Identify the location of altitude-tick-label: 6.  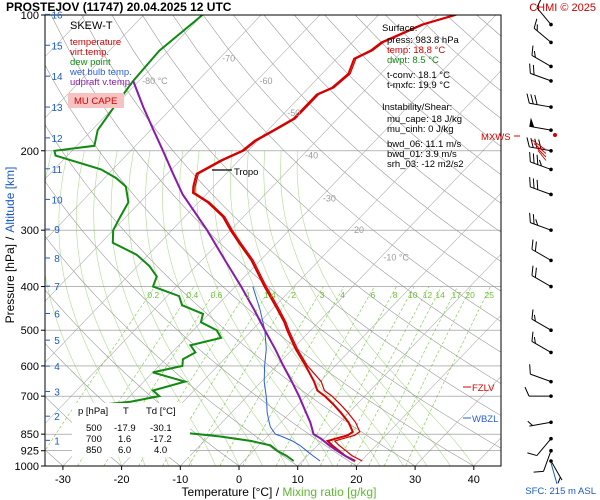
(57, 314).